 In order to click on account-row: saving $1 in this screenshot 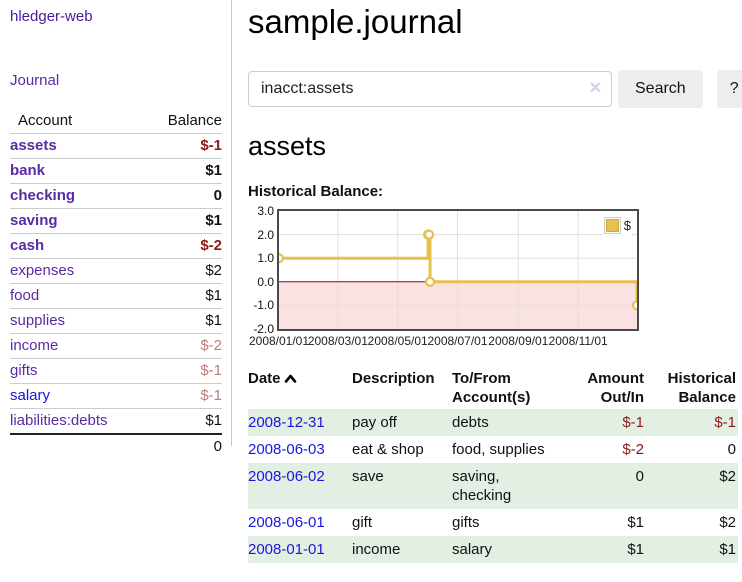, I will do `click(116, 221)`.